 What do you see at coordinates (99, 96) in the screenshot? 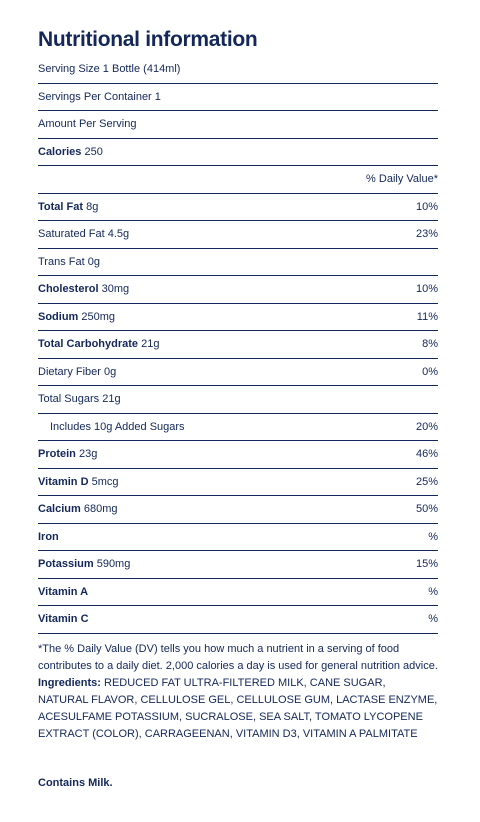
I see `row-text: Servings Per Container 1` at bounding box center [99, 96].